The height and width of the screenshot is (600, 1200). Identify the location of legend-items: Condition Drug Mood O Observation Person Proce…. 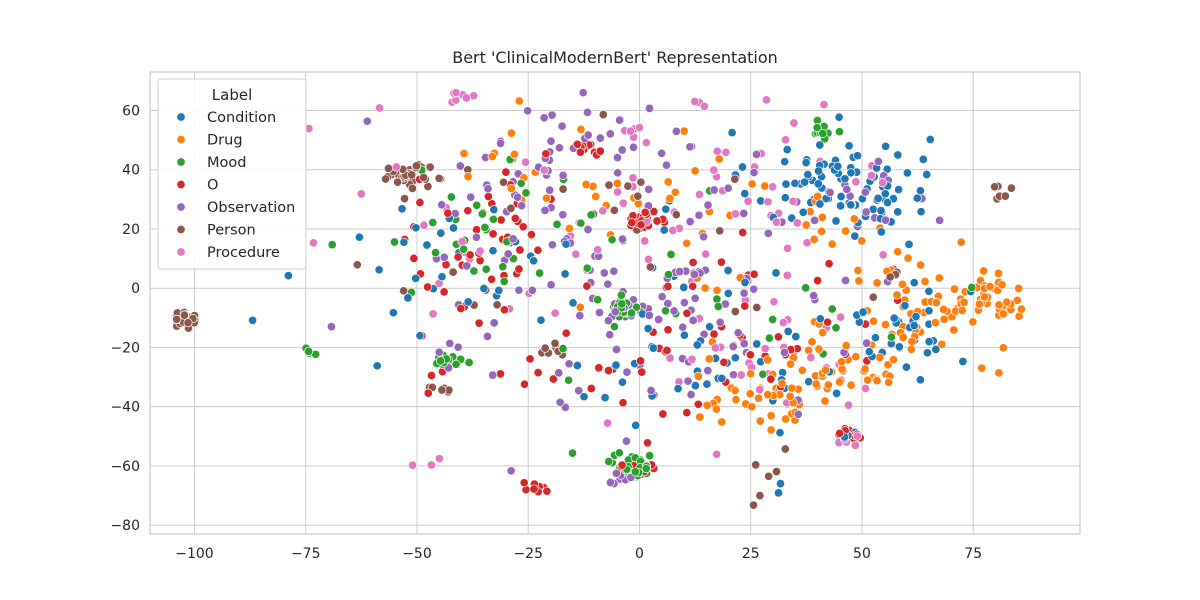
(235, 185).